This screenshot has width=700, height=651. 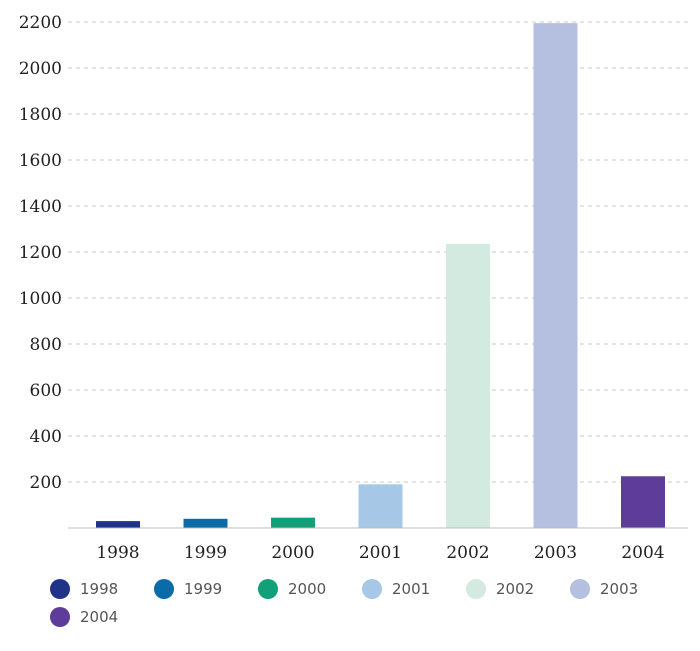 I want to click on legend-label: 1998, so click(x=99, y=589).